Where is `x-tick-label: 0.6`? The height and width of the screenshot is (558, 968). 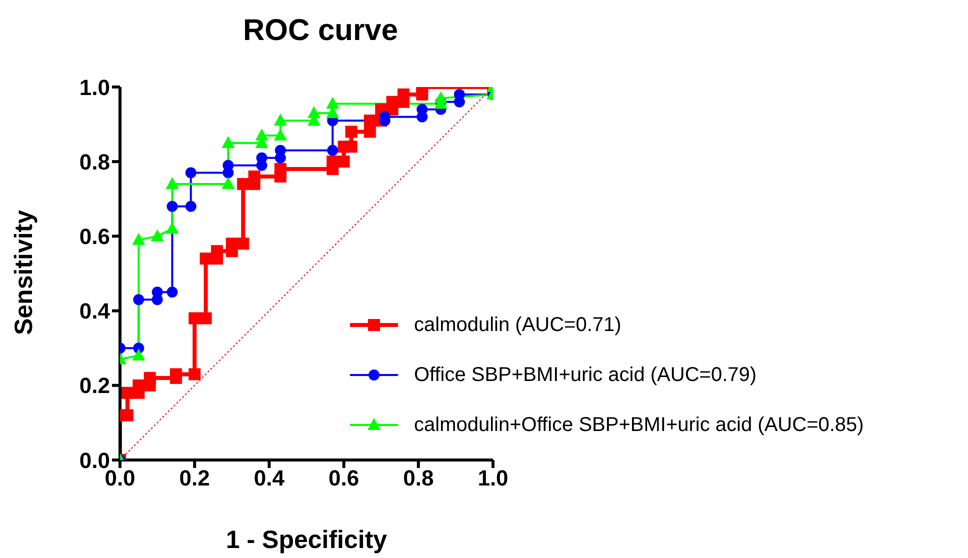 x-tick-label: 0.6 is located at coordinates (344, 478).